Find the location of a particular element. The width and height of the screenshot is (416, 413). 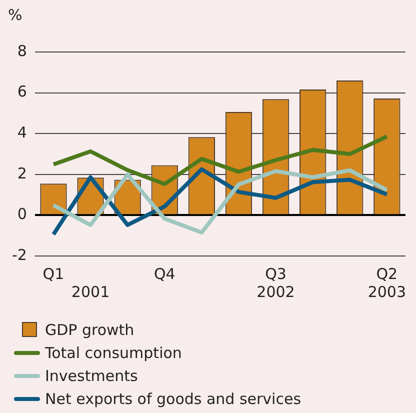

legend-label: Total consumption is located at coordinates (113, 353).